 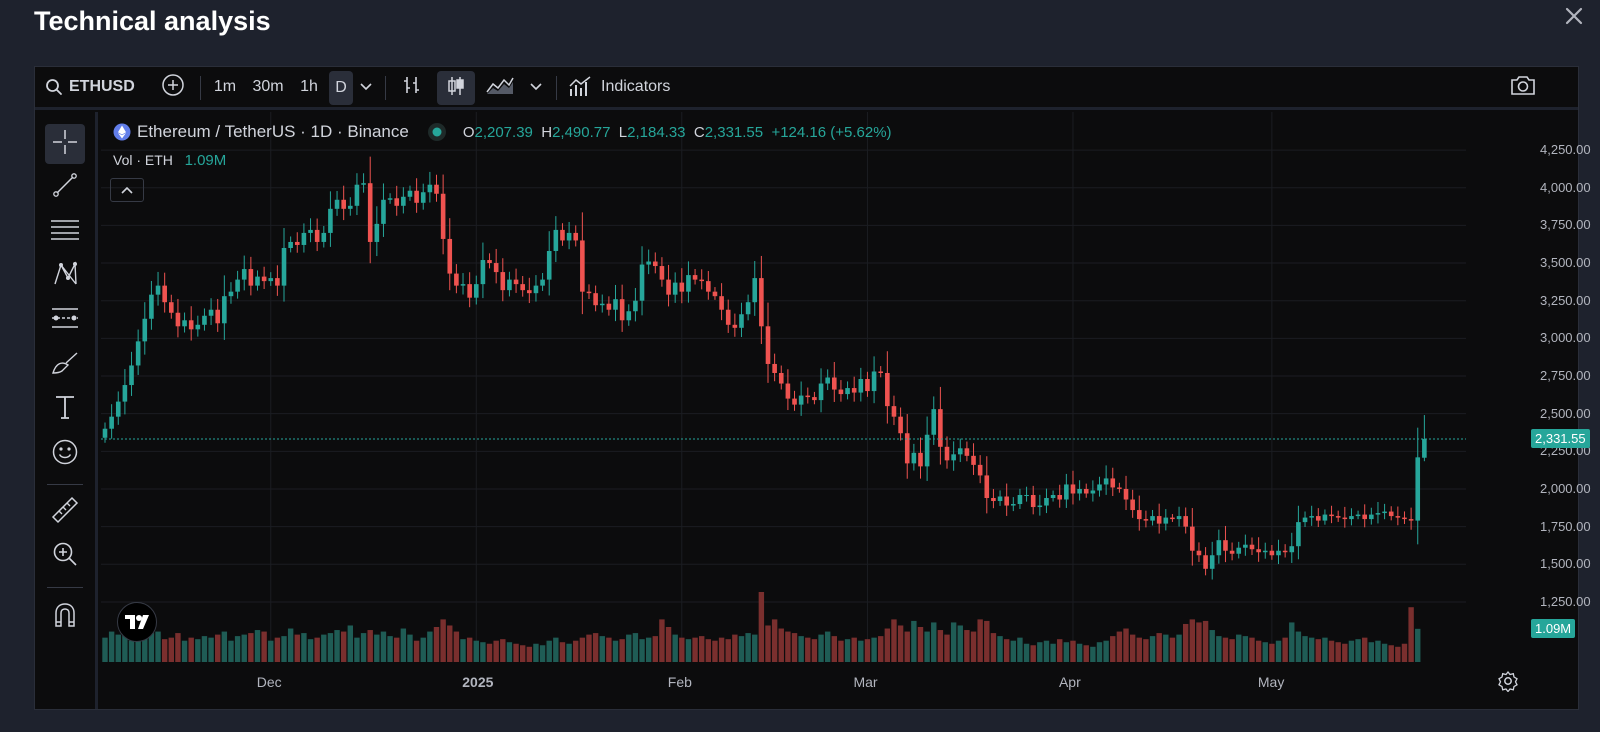 I want to click on pattern-tool, so click(x=65, y=276).